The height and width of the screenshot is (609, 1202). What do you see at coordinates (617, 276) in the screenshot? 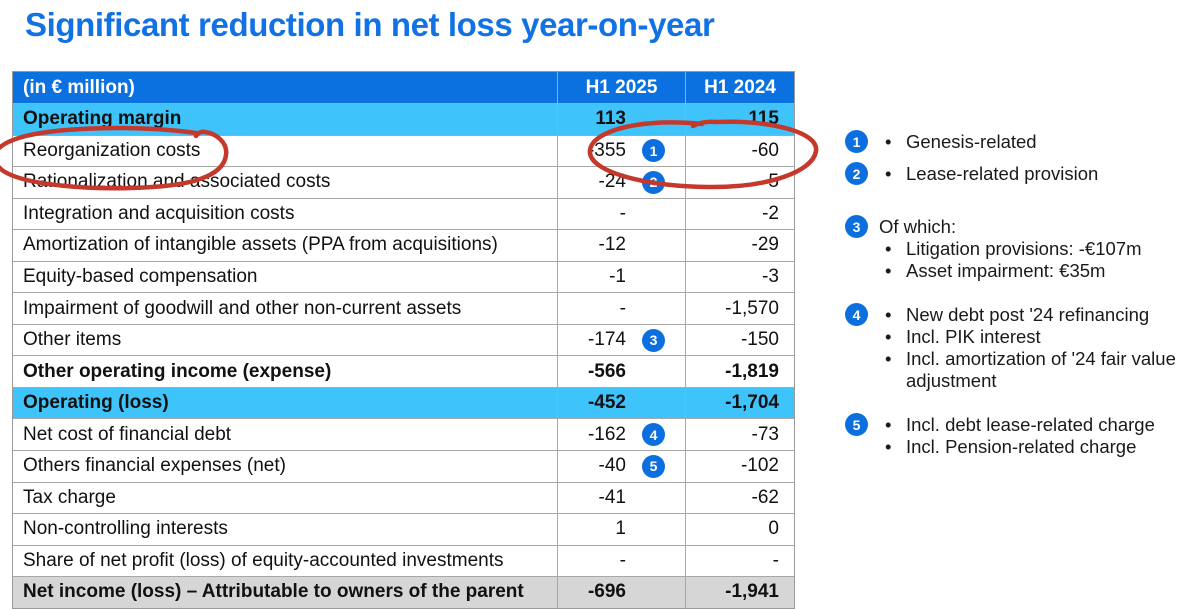
I see `value-h1-2025: -1` at bounding box center [617, 276].